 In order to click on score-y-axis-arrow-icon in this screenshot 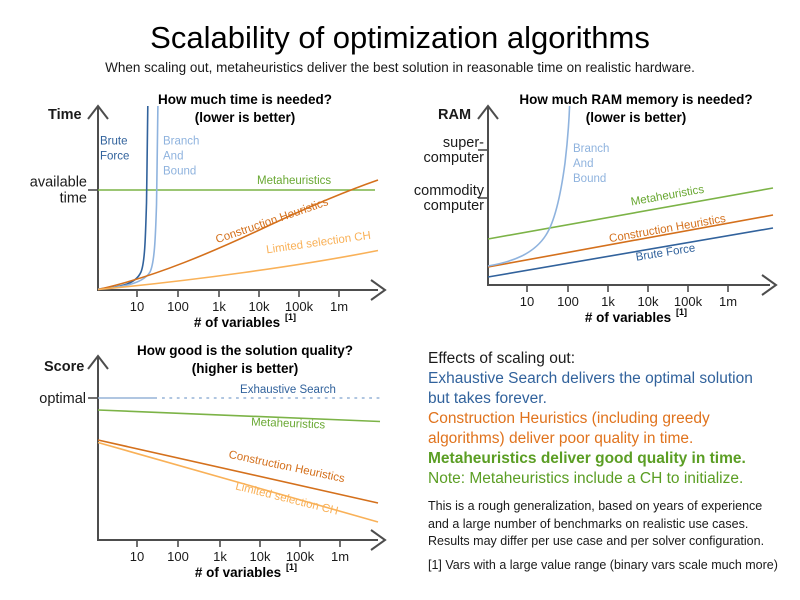, I will do `click(98, 362)`.